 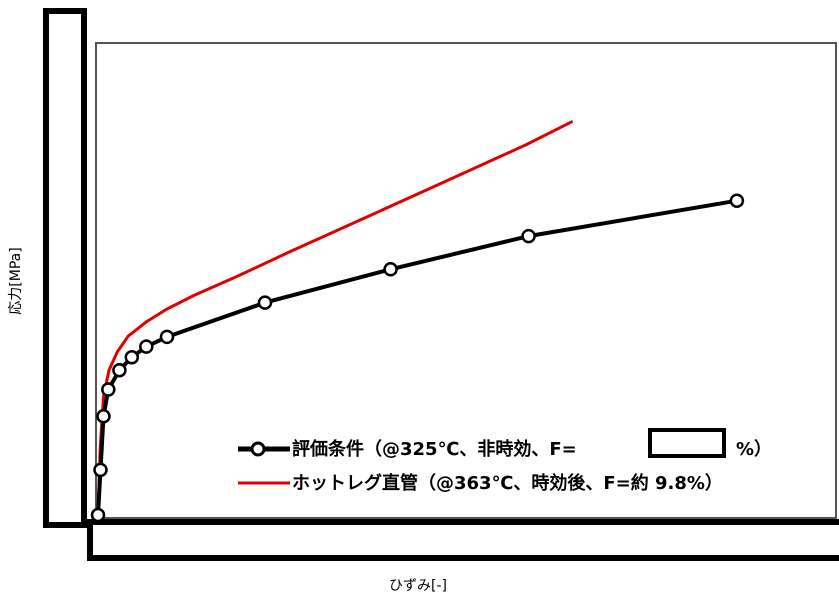 What do you see at coordinates (65, 268) in the screenshot?
I see `y-axis-mask-box` at bounding box center [65, 268].